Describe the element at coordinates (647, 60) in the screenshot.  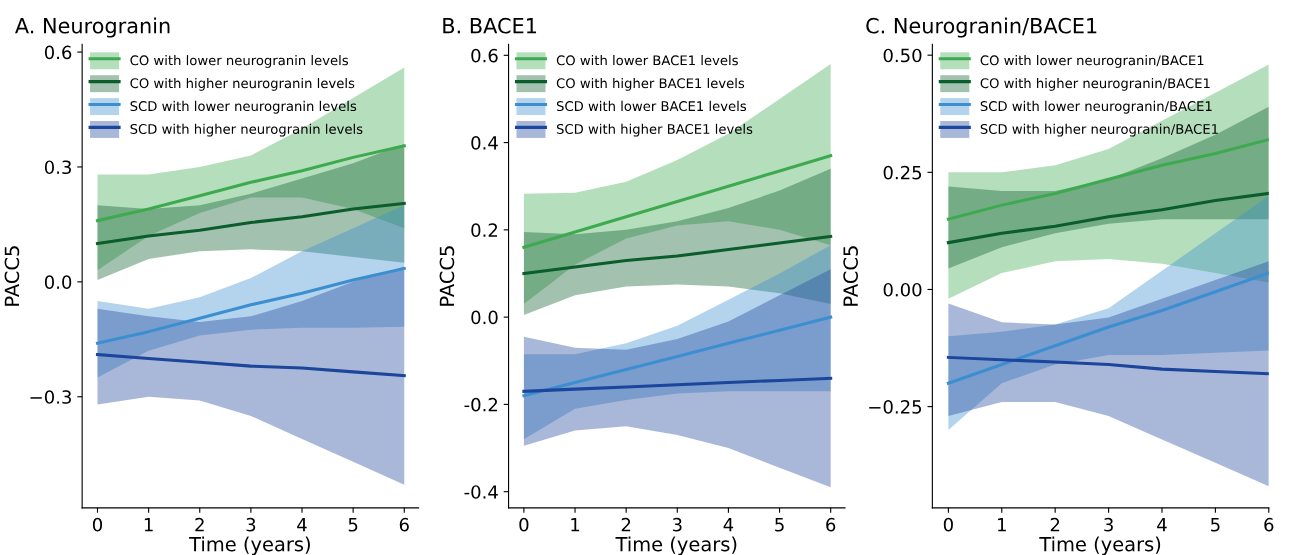
I see `legend-label: CO with lower BACE1 levels` at that location.